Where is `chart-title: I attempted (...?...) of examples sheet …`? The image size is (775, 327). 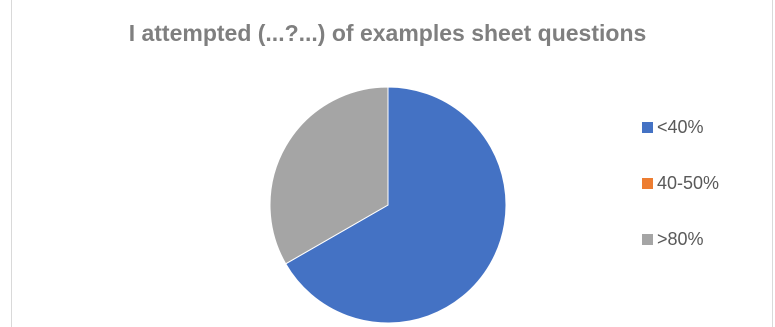
chart-title: I attempted (...?...) of examples sheet … is located at coordinates (387, 33).